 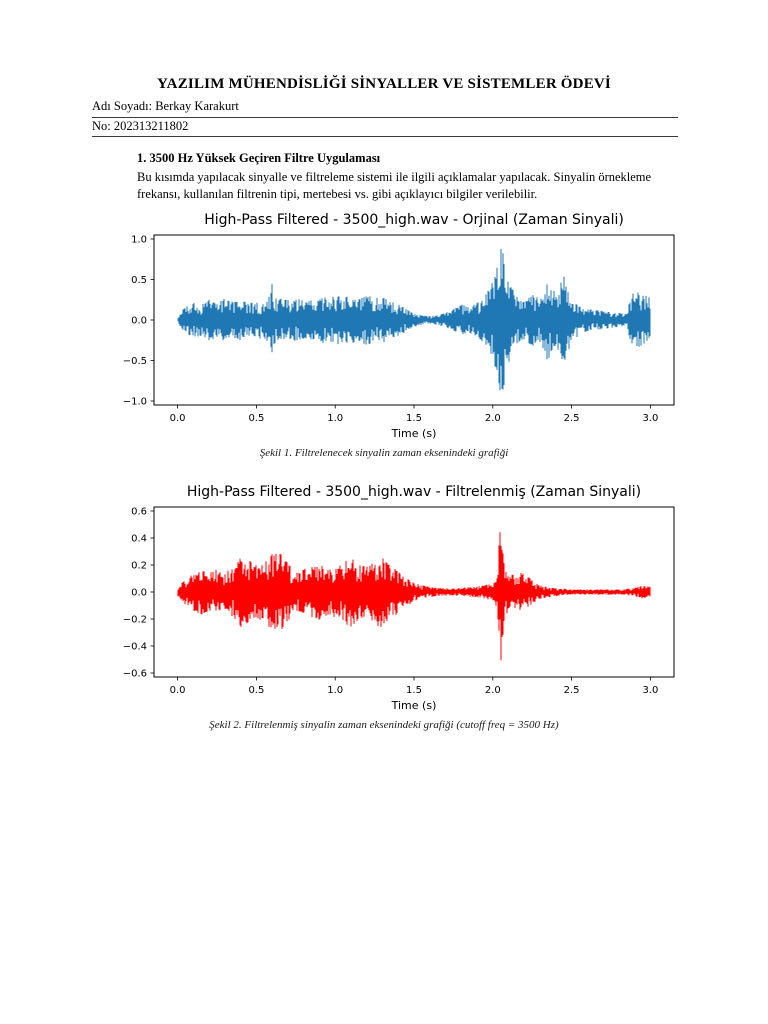 I want to click on y-tick-label: −1.0, so click(x=135, y=401).